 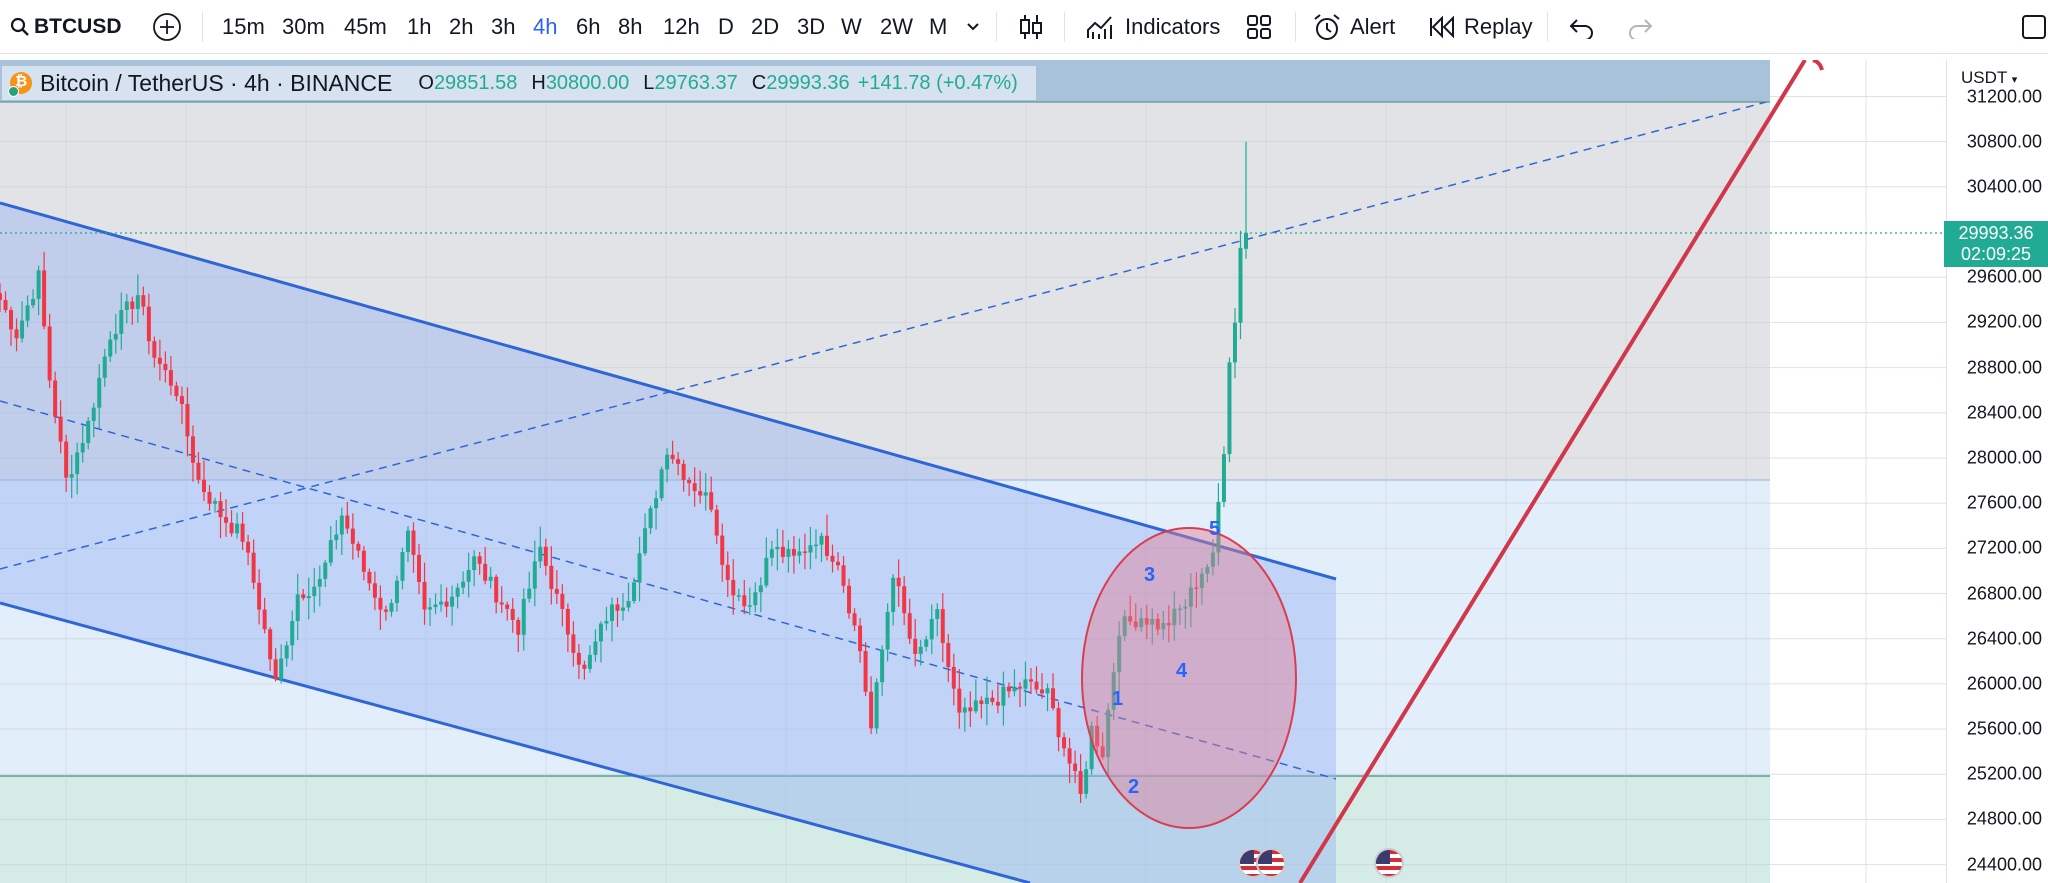 I want to click on timeframe-15m: 15m, so click(x=243, y=26).